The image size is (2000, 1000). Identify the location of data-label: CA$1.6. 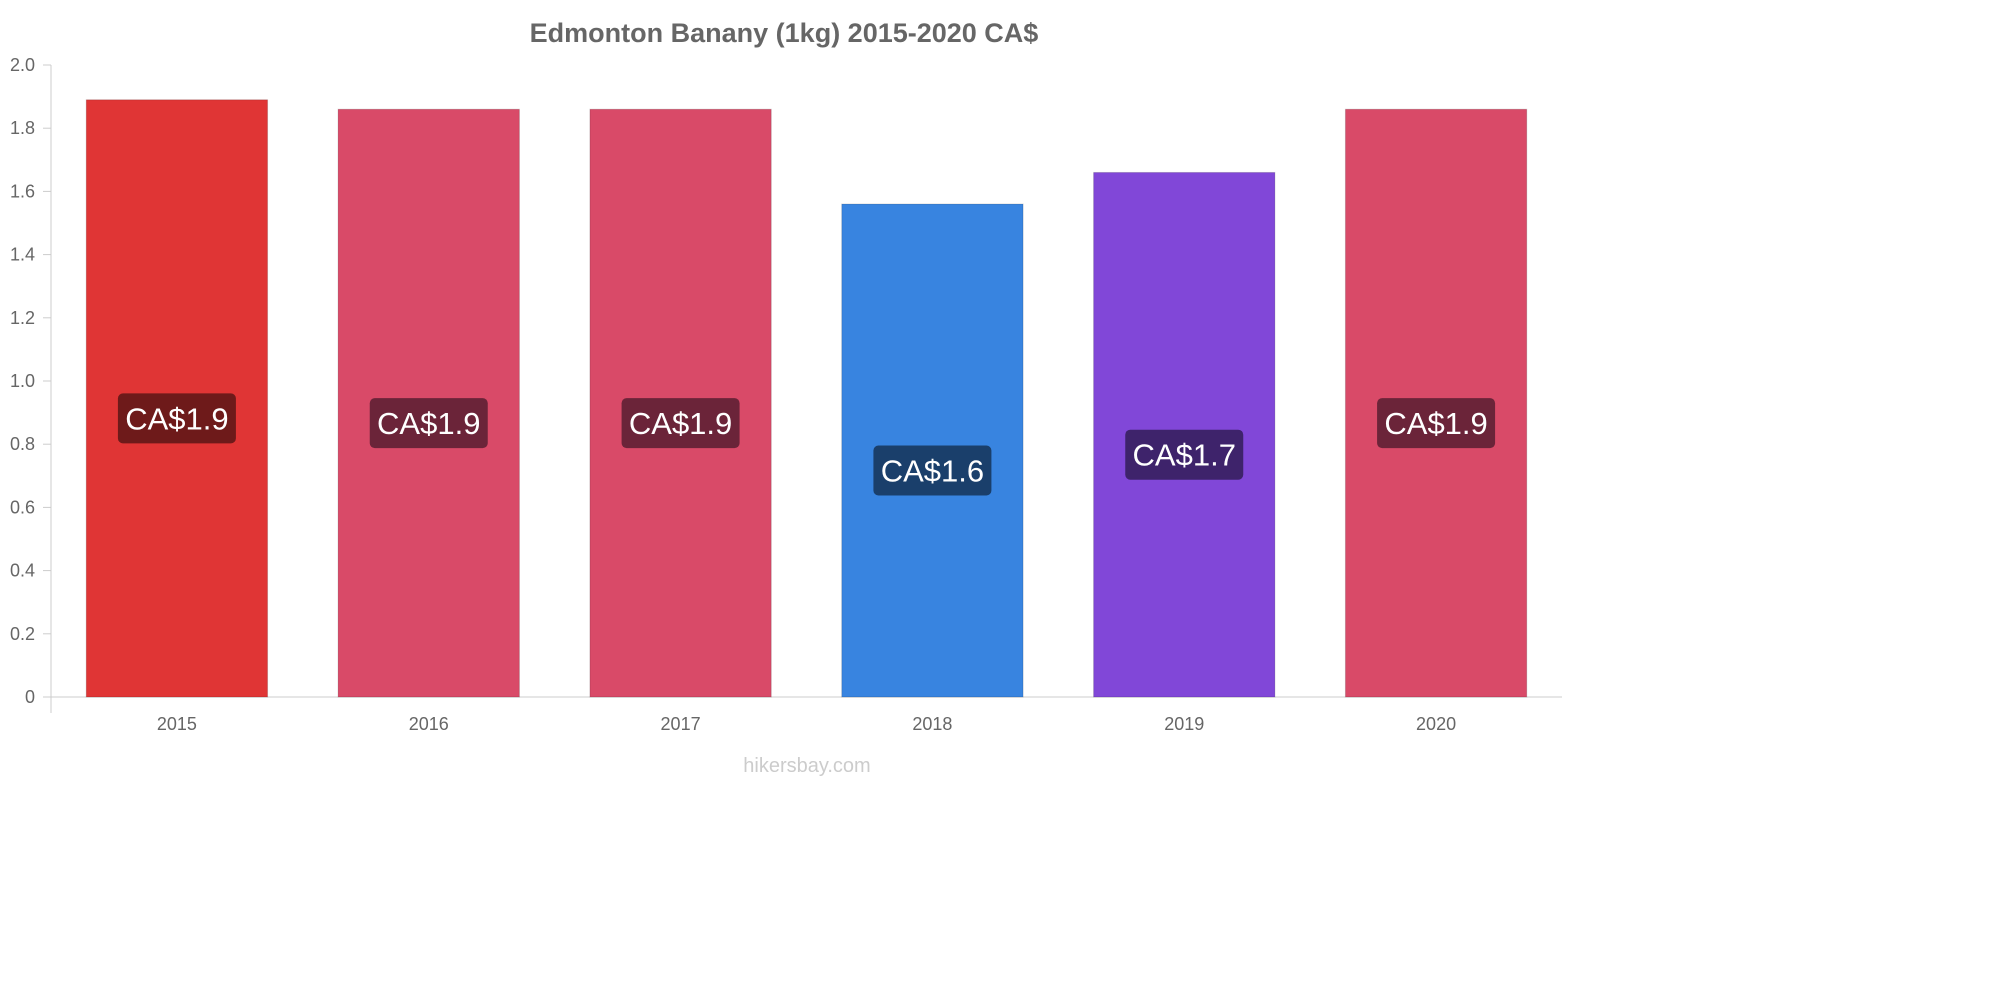
(932, 471).